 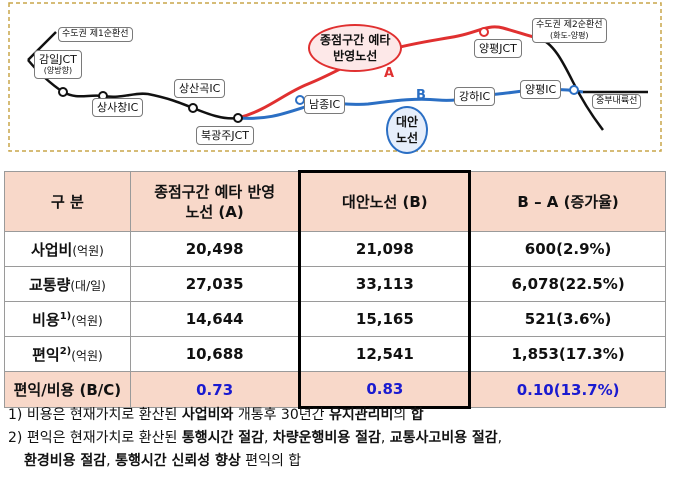 I want to click on route-b-letter: B, so click(x=421, y=95).